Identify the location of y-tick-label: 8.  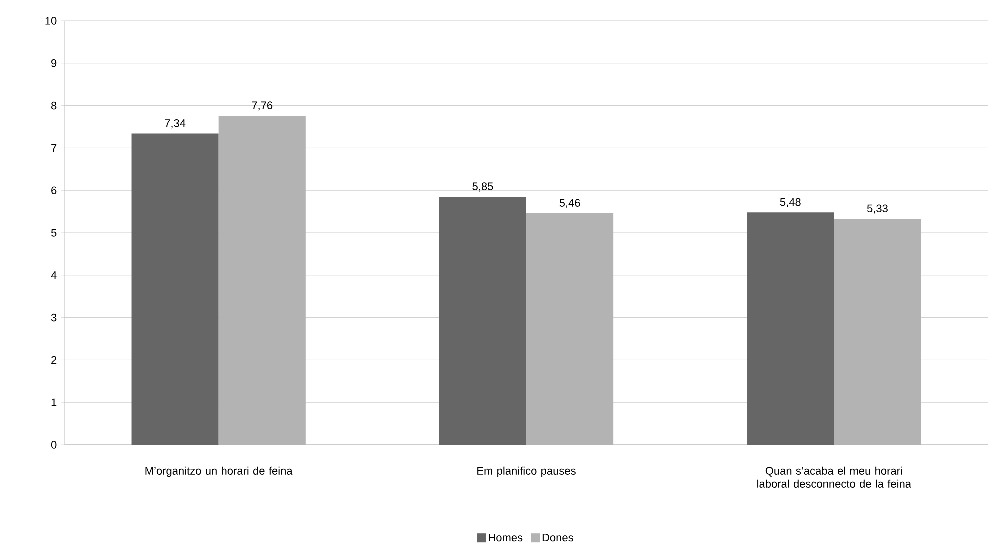
(54, 106).